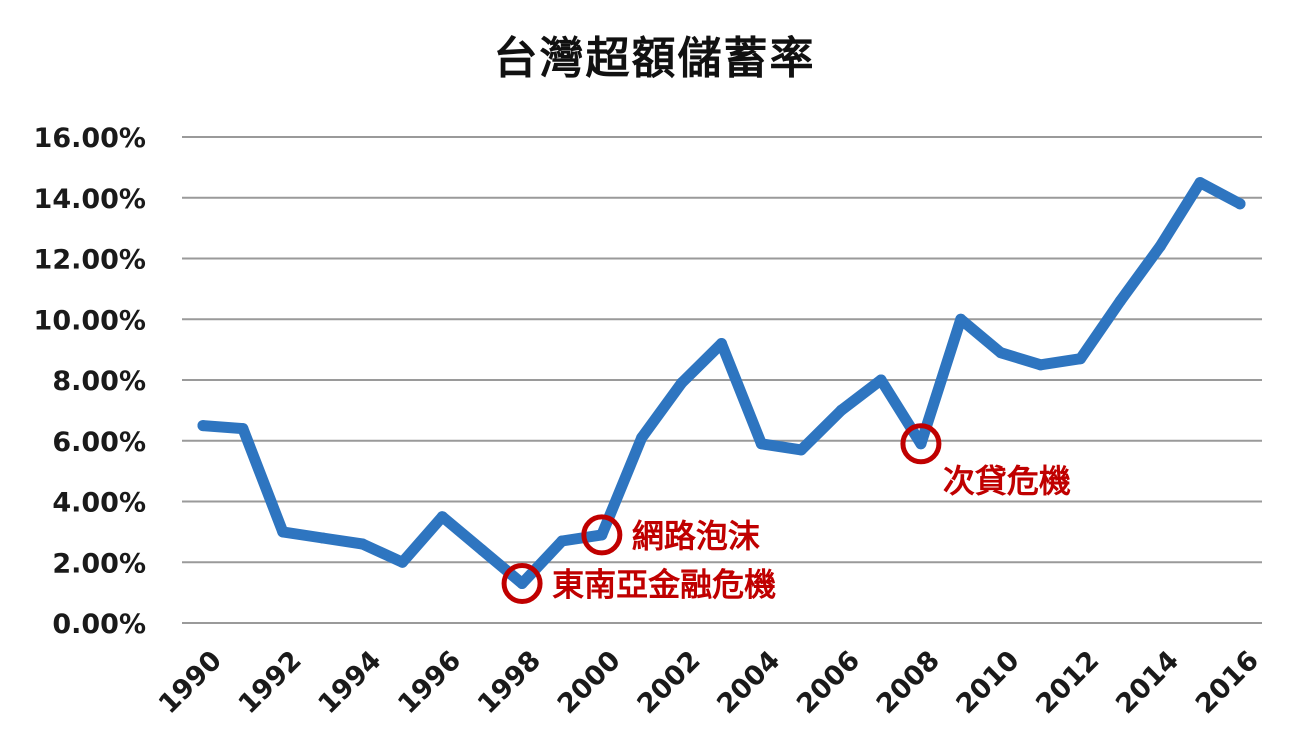  I want to click on y-tick-label: 0.00%, so click(99, 624).